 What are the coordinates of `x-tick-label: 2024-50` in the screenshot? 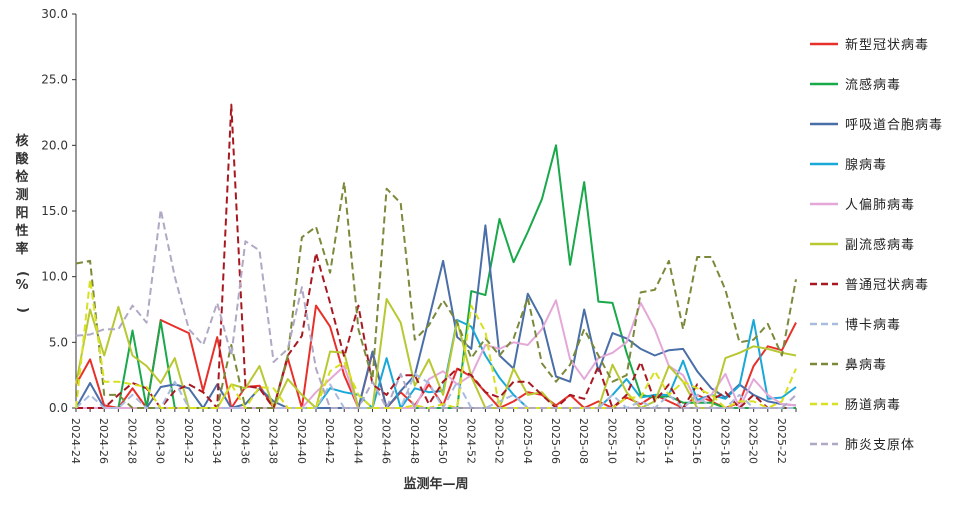 It's located at (442, 441).